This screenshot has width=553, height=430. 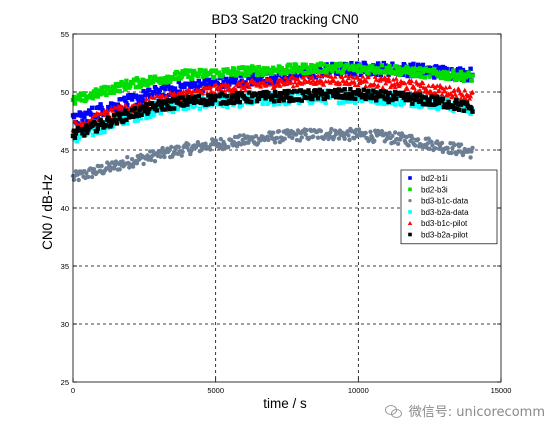 I want to click on series-bd3-b1c-data, so click(x=272, y=154).